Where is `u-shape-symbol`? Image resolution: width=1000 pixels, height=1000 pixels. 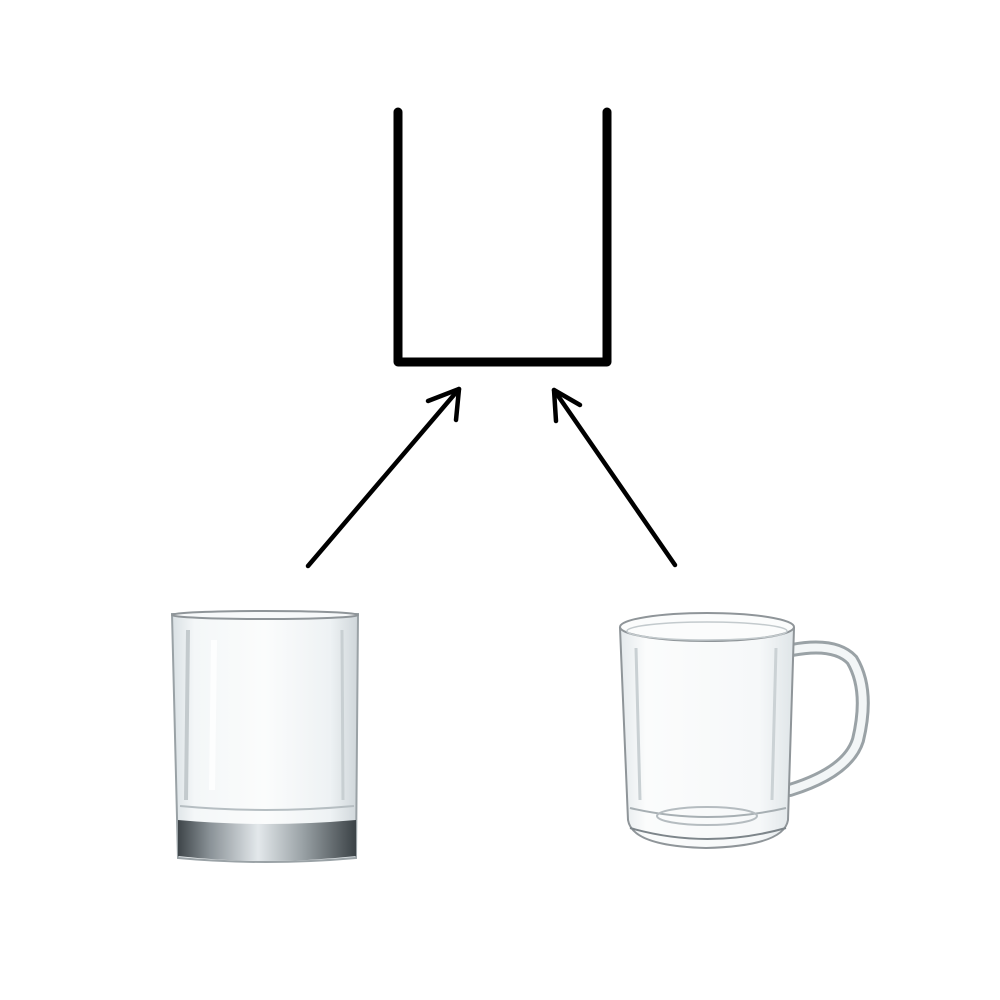 u-shape-symbol is located at coordinates (502, 237).